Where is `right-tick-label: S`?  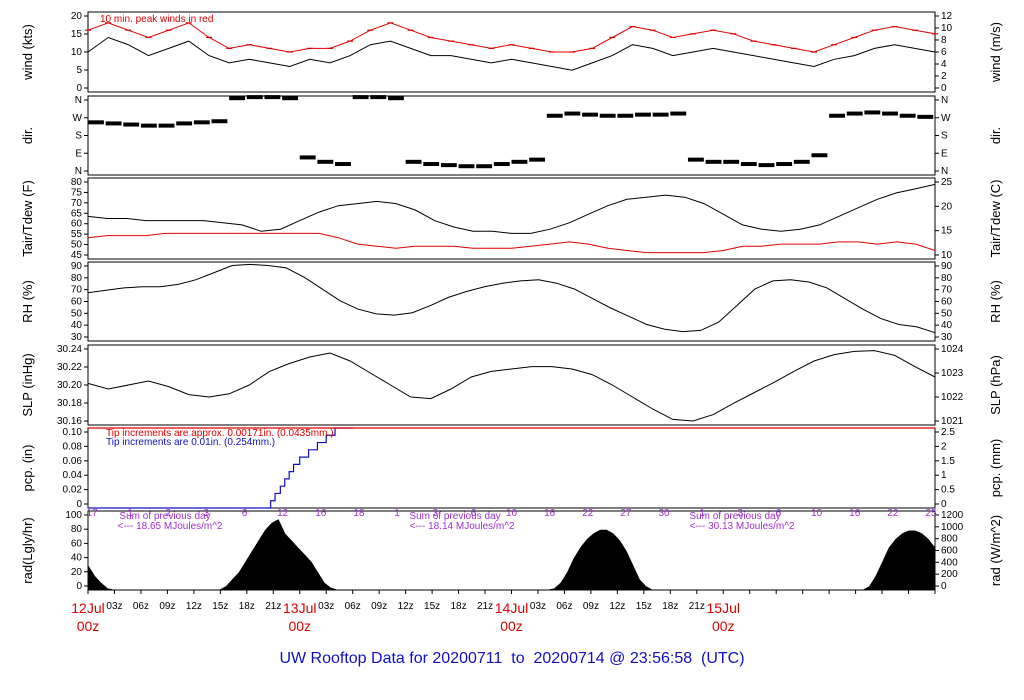 right-tick-label: S is located at coordinates (944, 136).